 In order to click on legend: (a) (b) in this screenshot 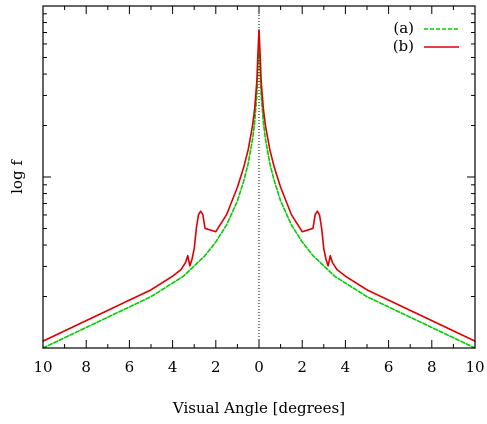, I will do `click(426, 37)`.